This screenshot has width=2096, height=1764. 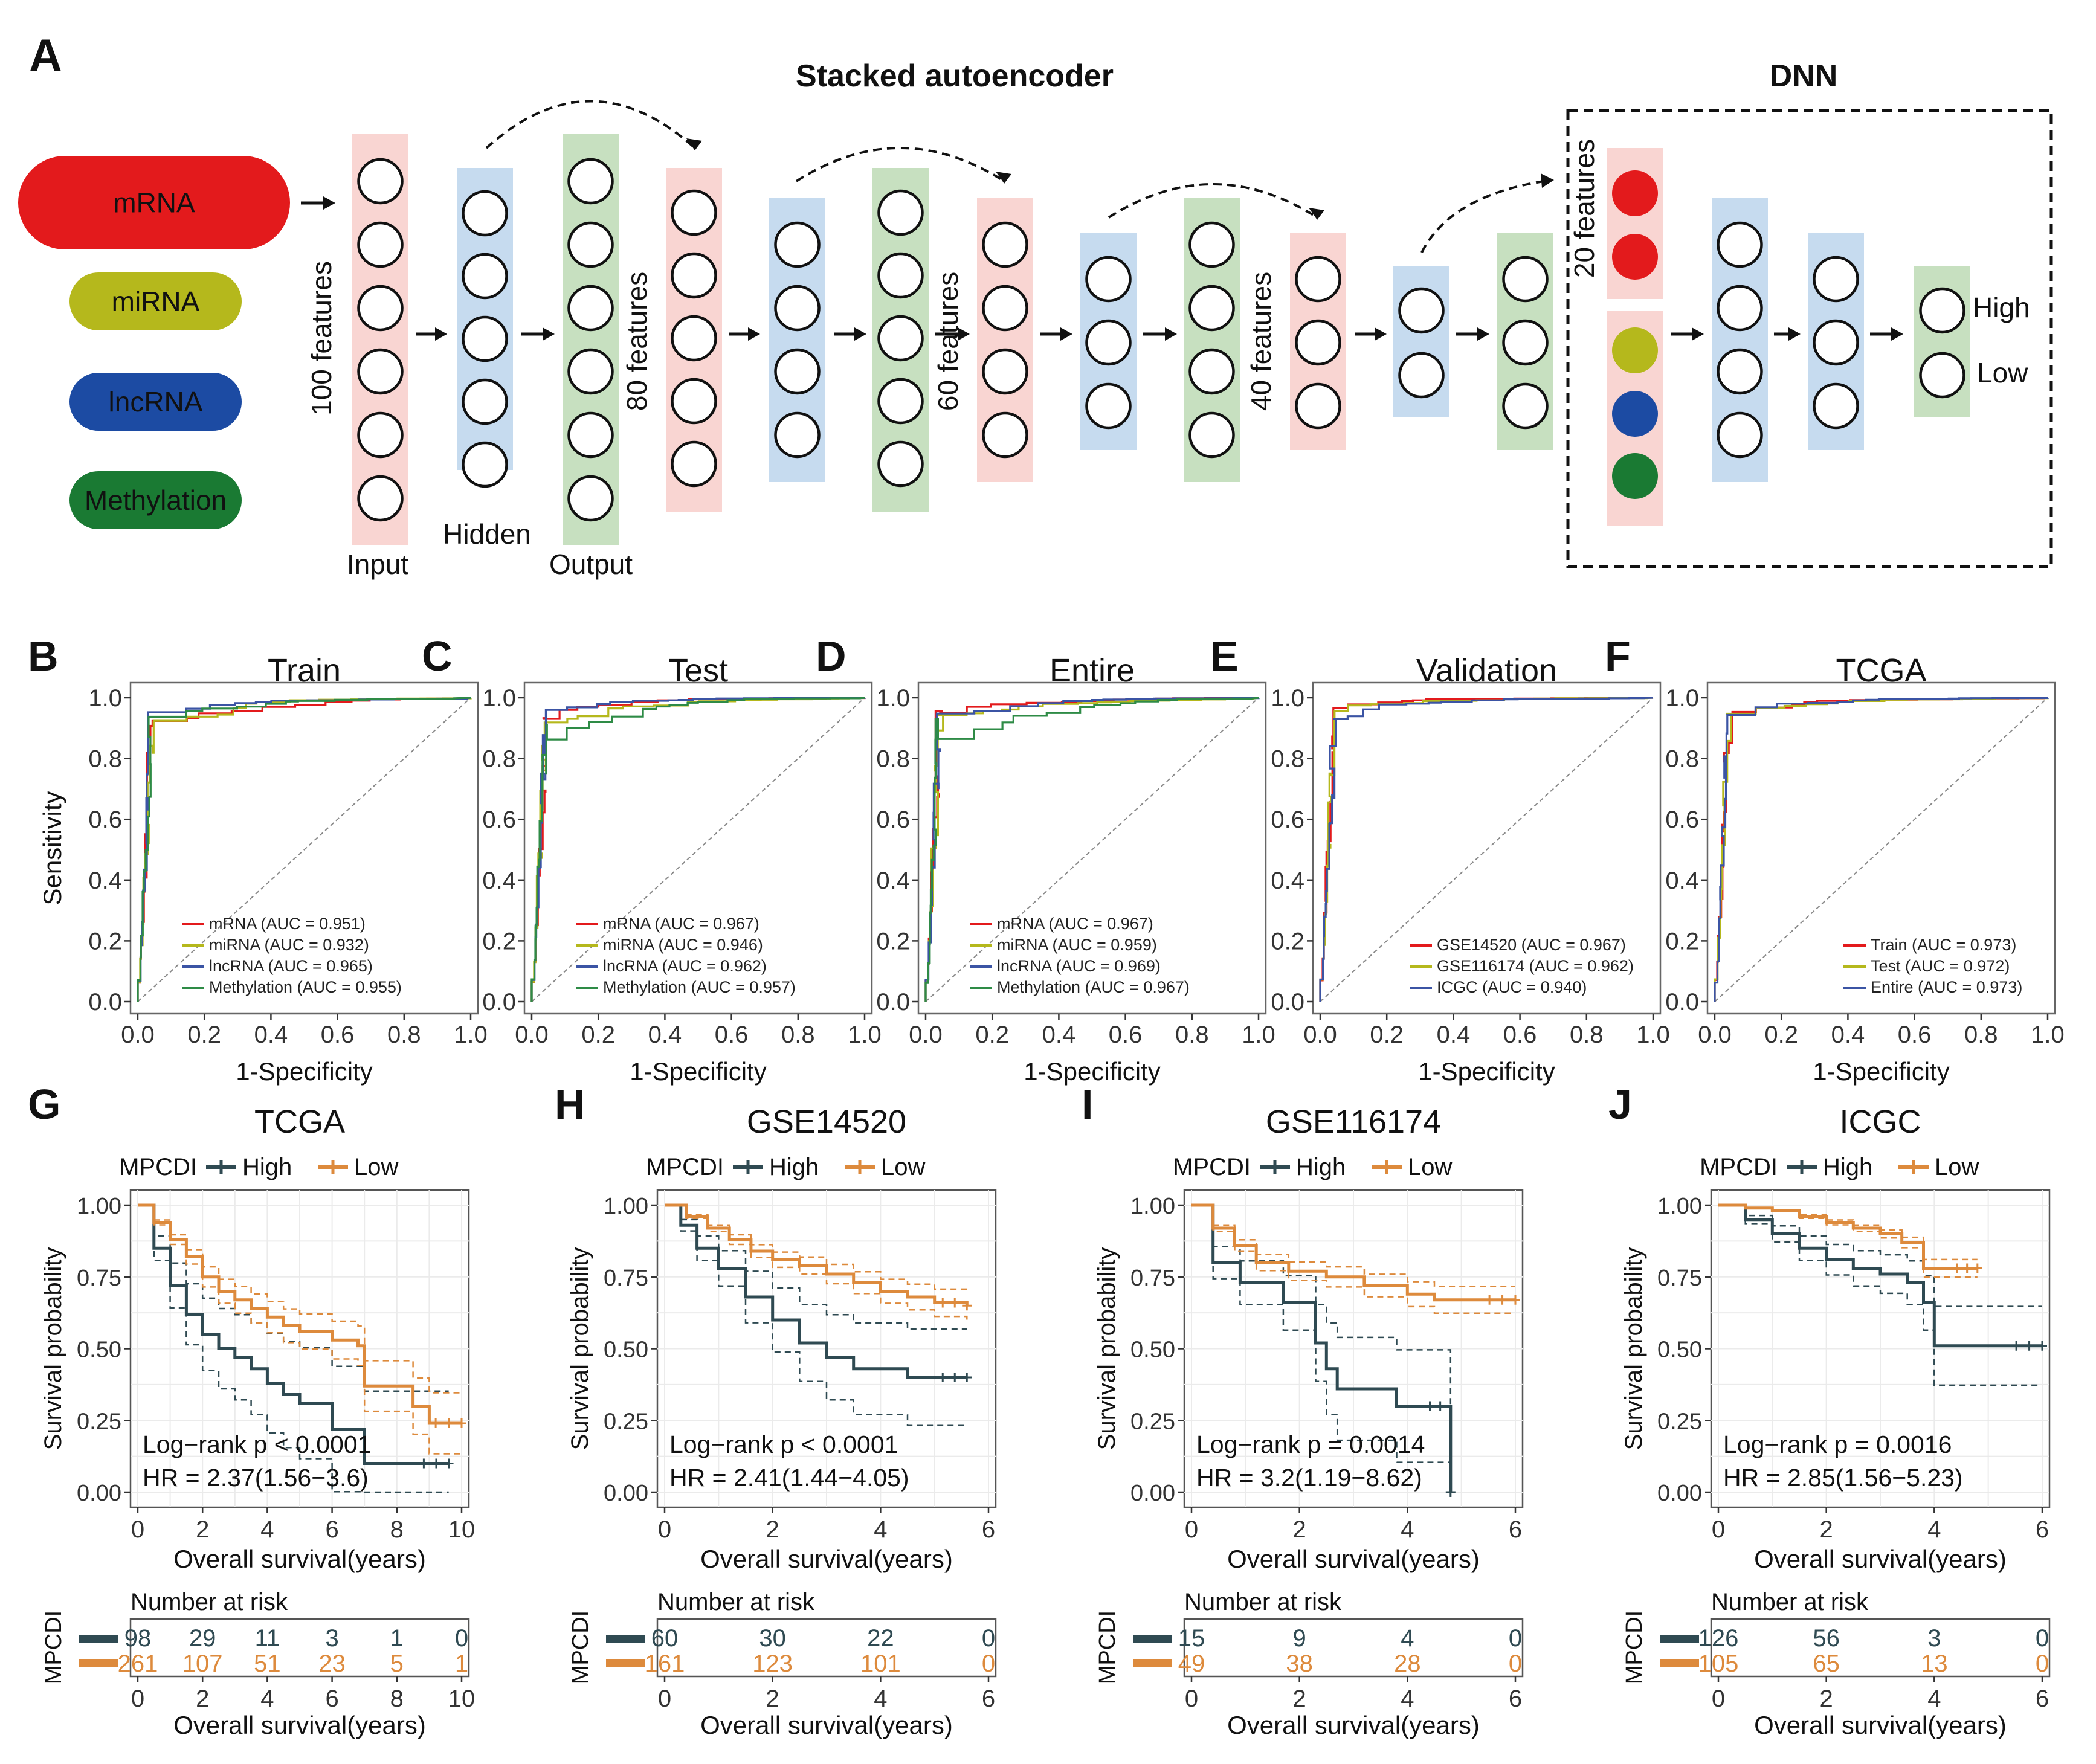 What do you see at coordinates (299, 1725) in the screenshot?
I see `risk-xlabel: Overall survival(years)` at bounding box center [299, 1725].